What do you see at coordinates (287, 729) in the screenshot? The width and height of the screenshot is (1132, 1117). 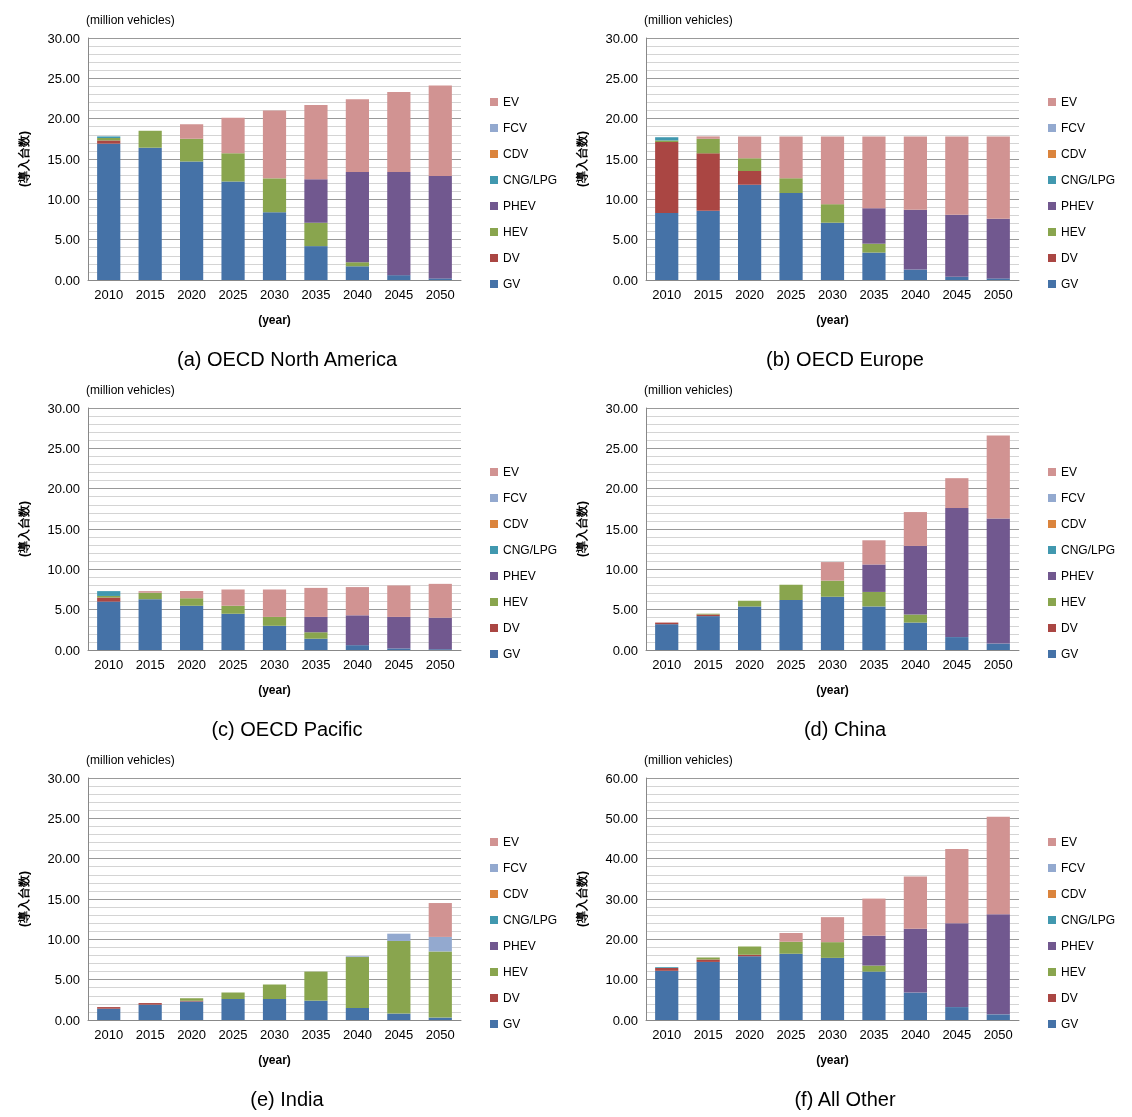 I see `text: (c) OECD Pacific` at bounding box center [287, 729].